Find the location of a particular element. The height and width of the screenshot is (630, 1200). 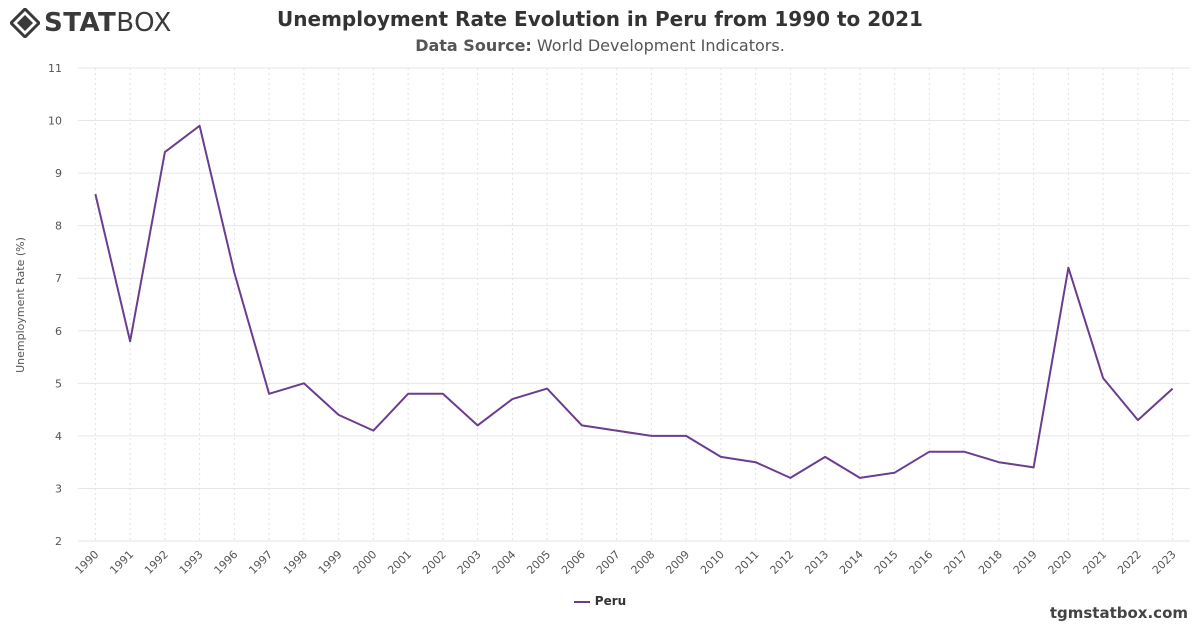

statbox-logo: STATBOX is located at coordinates (91, 23).